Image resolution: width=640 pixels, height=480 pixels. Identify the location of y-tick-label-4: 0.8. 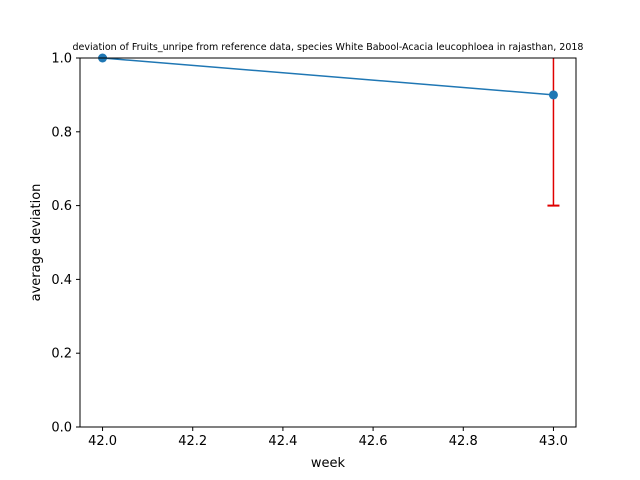
(61, 132).